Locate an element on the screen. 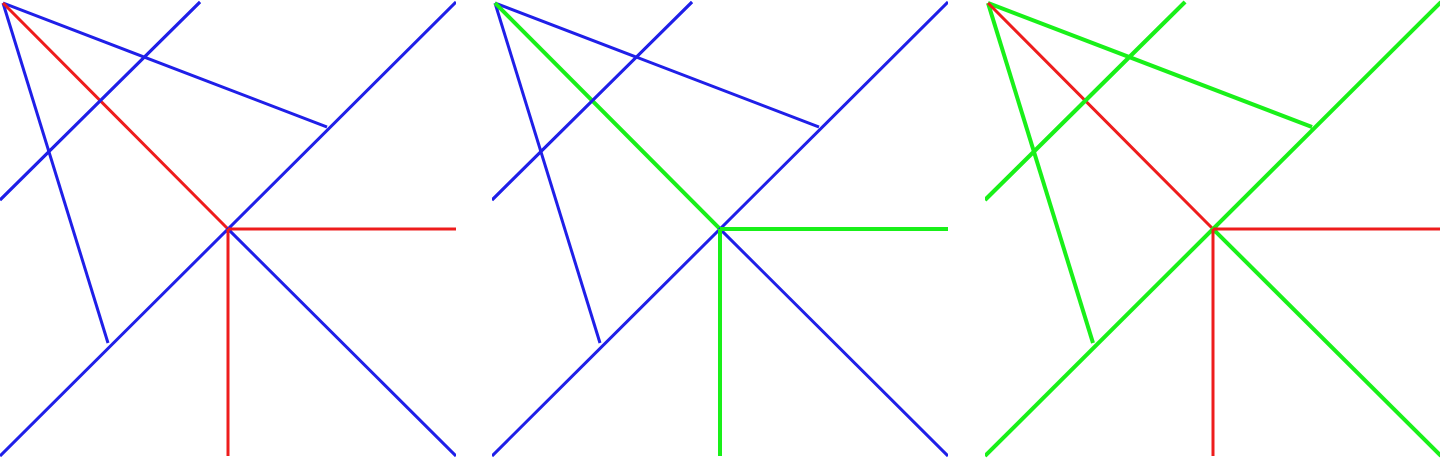 Image resolution: width=1440 pixels, height=459 pixels. panel-2-edge-a is located at coordinates (657, 65).